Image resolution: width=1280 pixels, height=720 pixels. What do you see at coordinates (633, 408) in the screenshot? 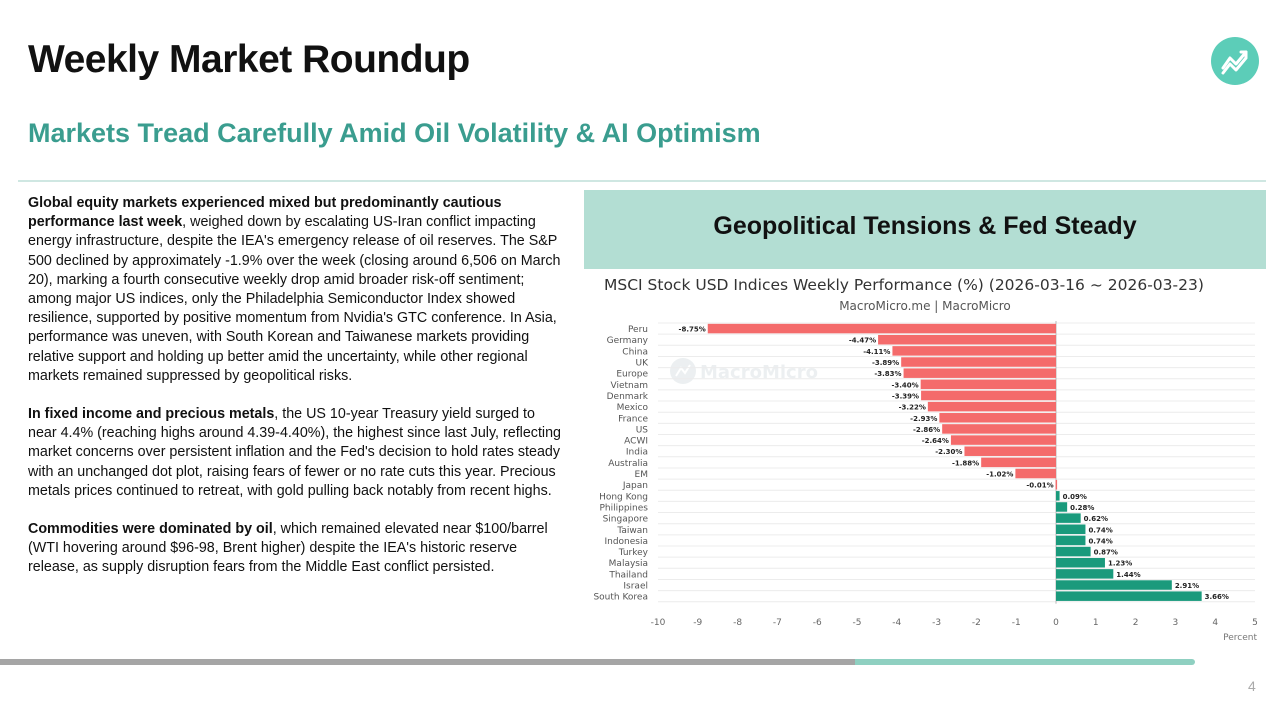
I see `category-label: Mexico` at bounding box center [633, 408].